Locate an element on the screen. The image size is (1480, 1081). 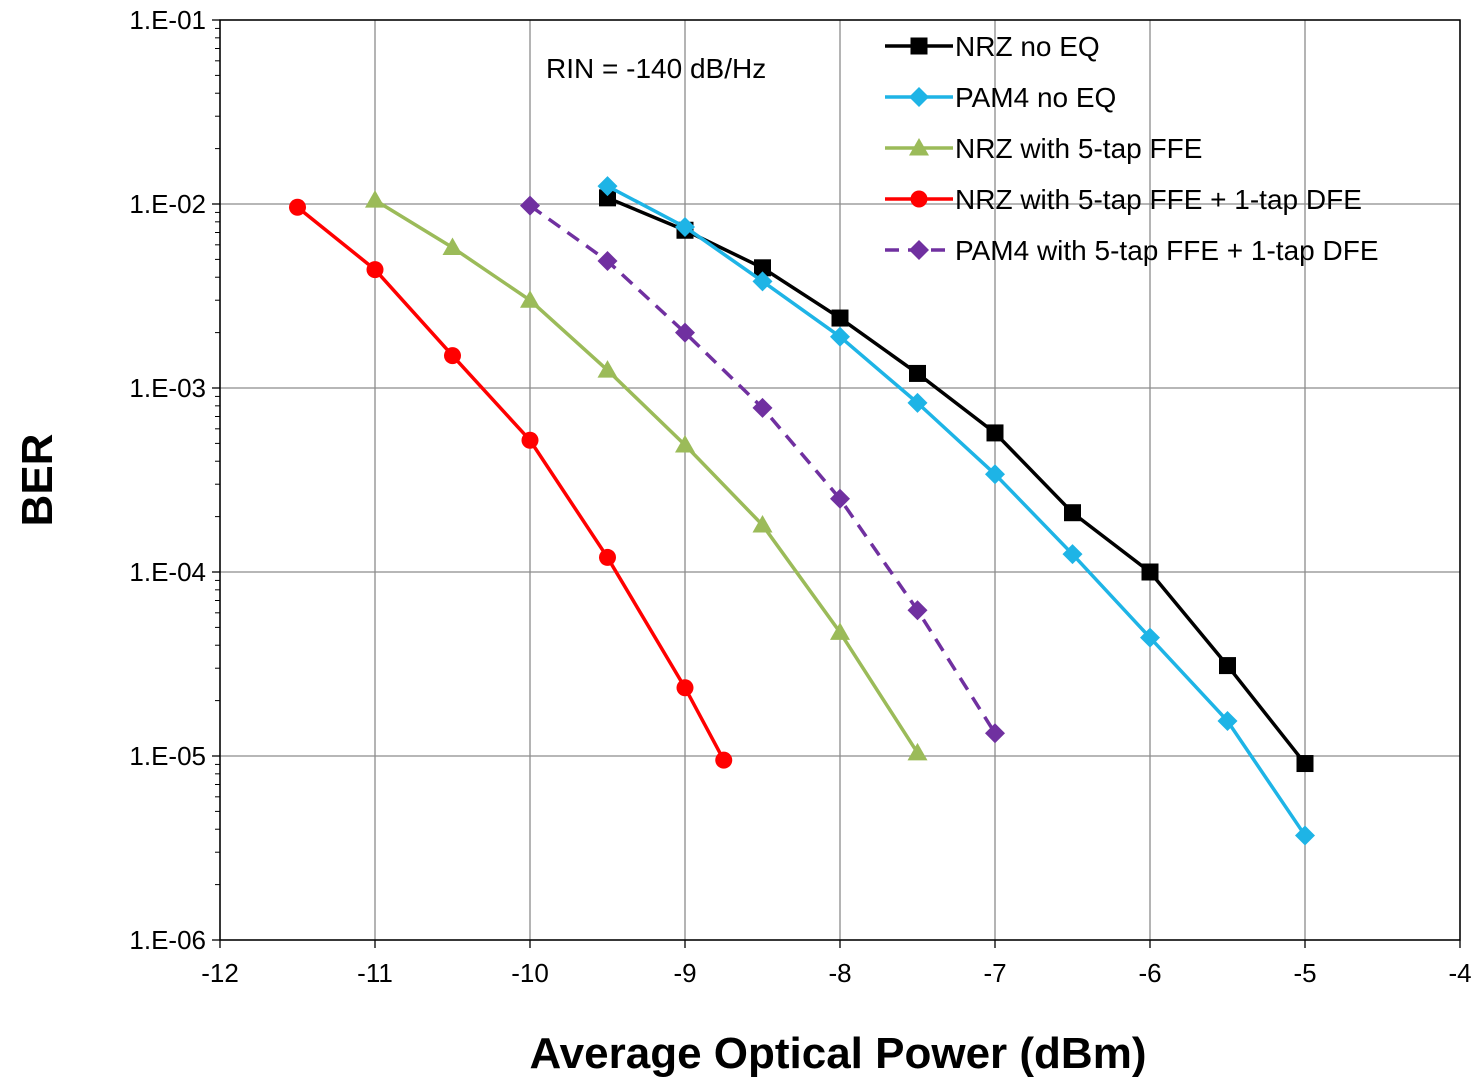
legend-label: NRZ with 5-tap FFE + 1-tap DFE is located at coordinates (1158, 199).